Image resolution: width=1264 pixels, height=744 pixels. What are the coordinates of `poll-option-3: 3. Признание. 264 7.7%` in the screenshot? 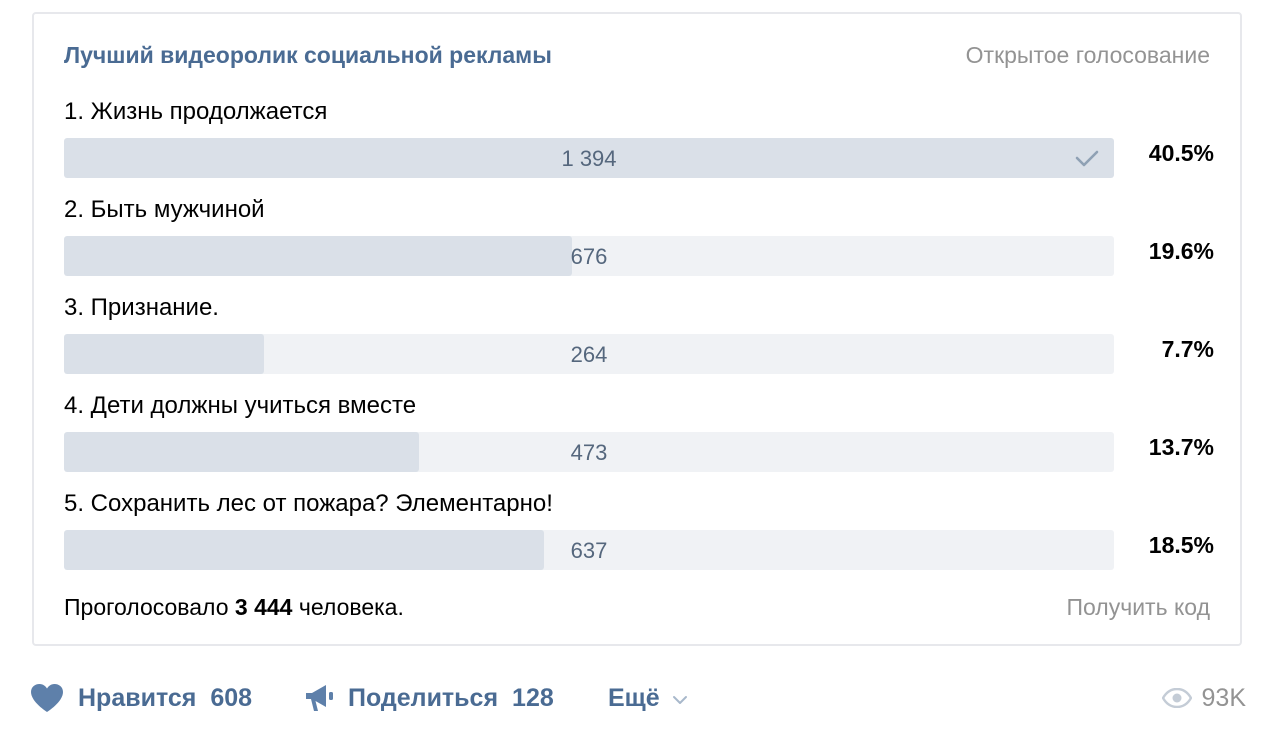 It's located at (639, 334).